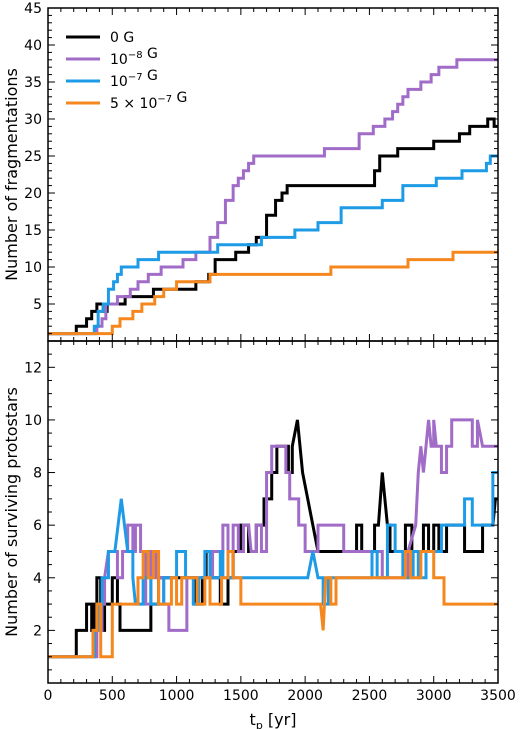 The image size is (520, 729). What do you see at coordinates (33, 9) in the screenshot?
I see `y-tick-label: 45` at bounding box center [33, 9].